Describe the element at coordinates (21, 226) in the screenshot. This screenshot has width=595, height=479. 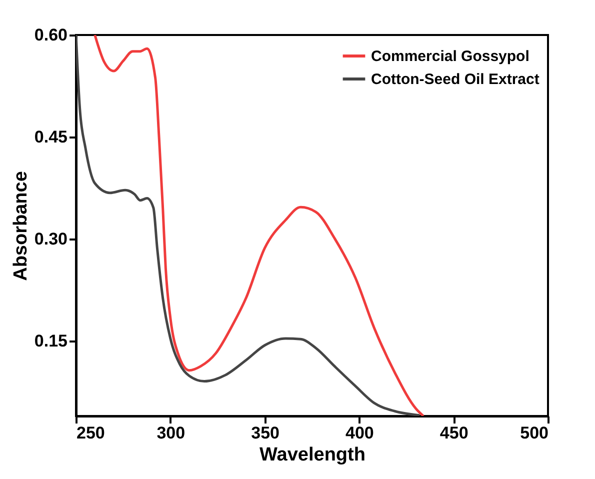
I see `y-axis-title: Absorbance` at that location.